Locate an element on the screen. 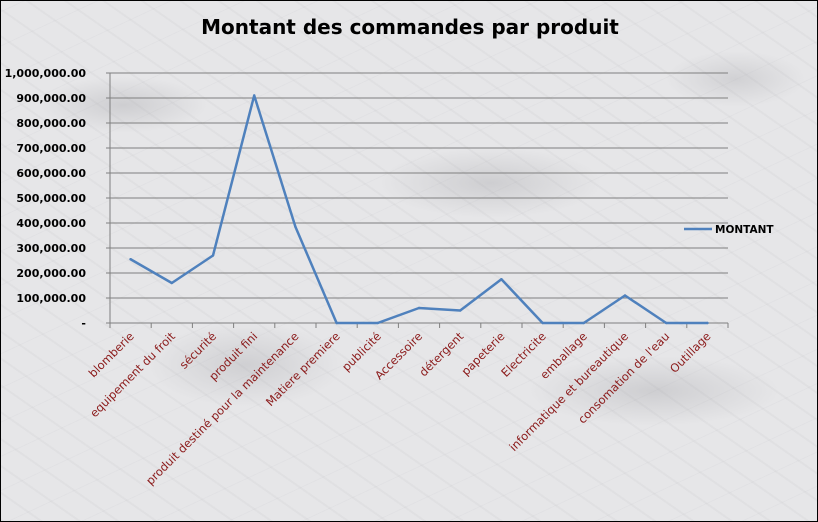  y-tick-label: 500,000.00 is located at coordinates (51, 198).